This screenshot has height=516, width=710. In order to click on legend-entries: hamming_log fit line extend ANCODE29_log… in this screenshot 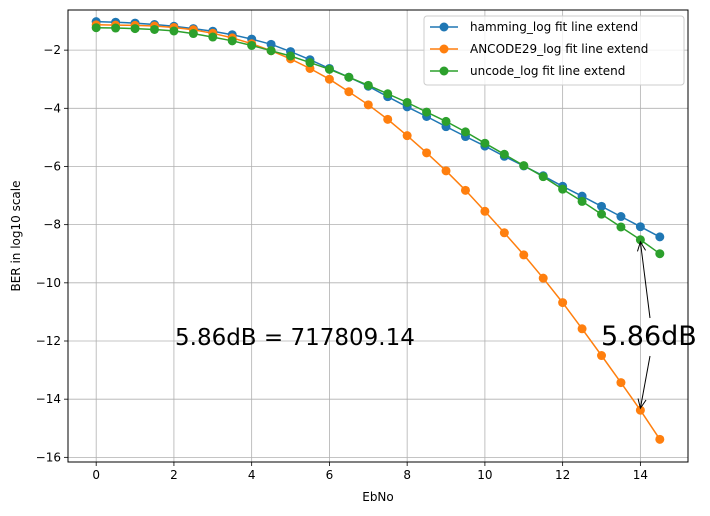, I will do `click(539, 49)`.